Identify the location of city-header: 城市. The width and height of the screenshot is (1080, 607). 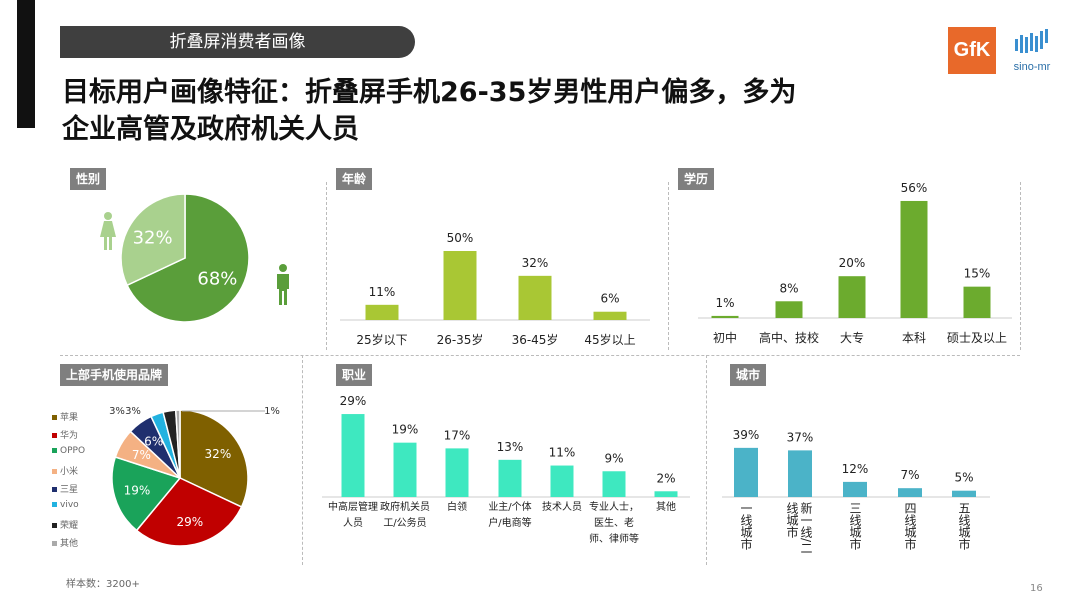
(748, 375).